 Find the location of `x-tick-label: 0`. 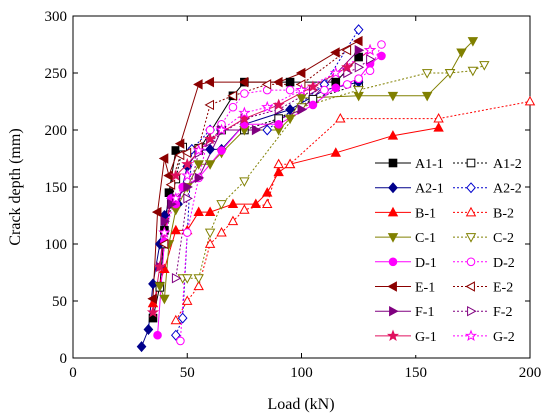

x-tick-label: 0 is located at coordinates (73, 373).